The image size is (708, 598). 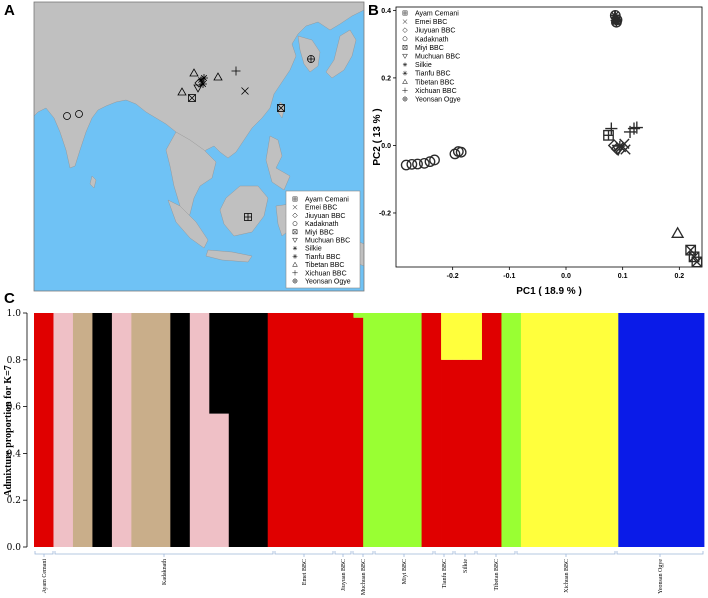 What do you see at coordinates (318, 265) in the screenshot?
I see `map-legend-item-tibetan-bbc: Tibetan BBC` at bounding box center [318, 265].